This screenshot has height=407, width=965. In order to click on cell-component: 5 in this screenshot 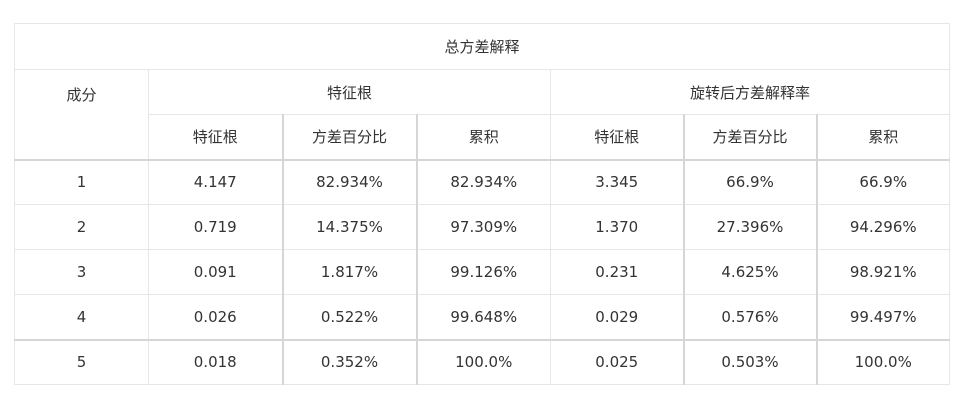, I will do `click(81, 361)`.